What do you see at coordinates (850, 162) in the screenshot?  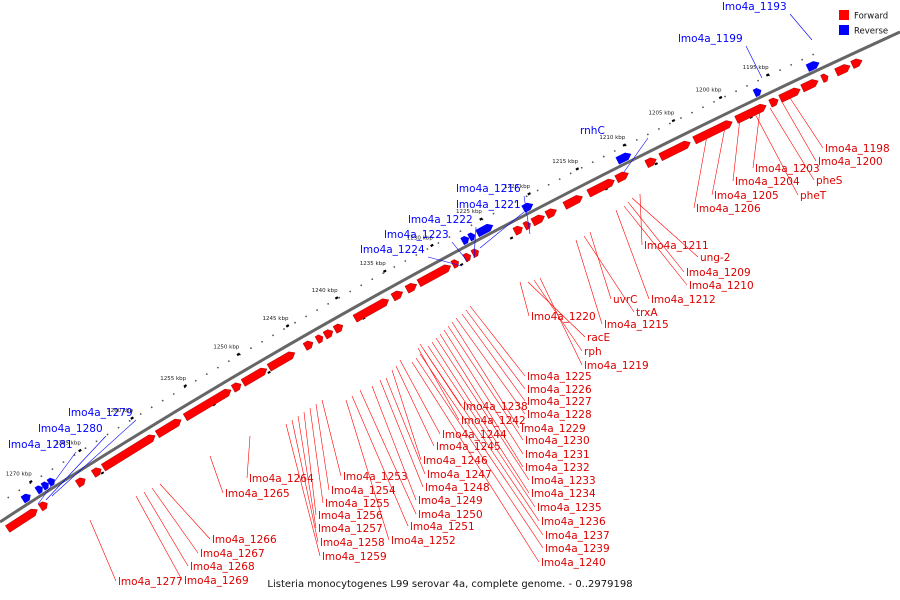 I see `gene-label: lmo4a_1200` at bounding box center [850, 162].